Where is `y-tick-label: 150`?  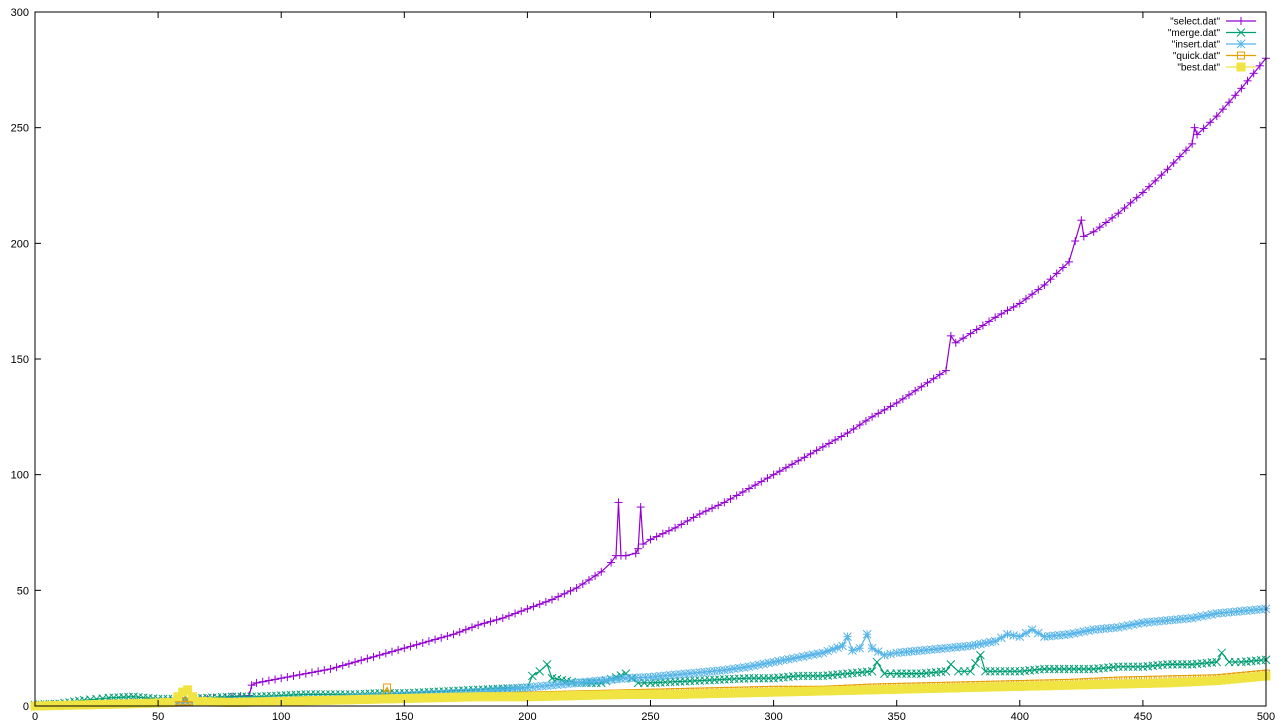 y-tick-label: 150 is located at coordinates (20, 360).